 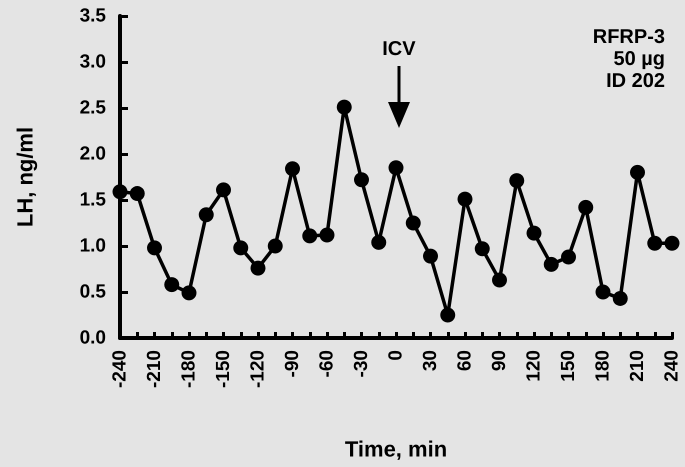 I want to click on y-tick-label: 2.5, so click(x=93, y=108).